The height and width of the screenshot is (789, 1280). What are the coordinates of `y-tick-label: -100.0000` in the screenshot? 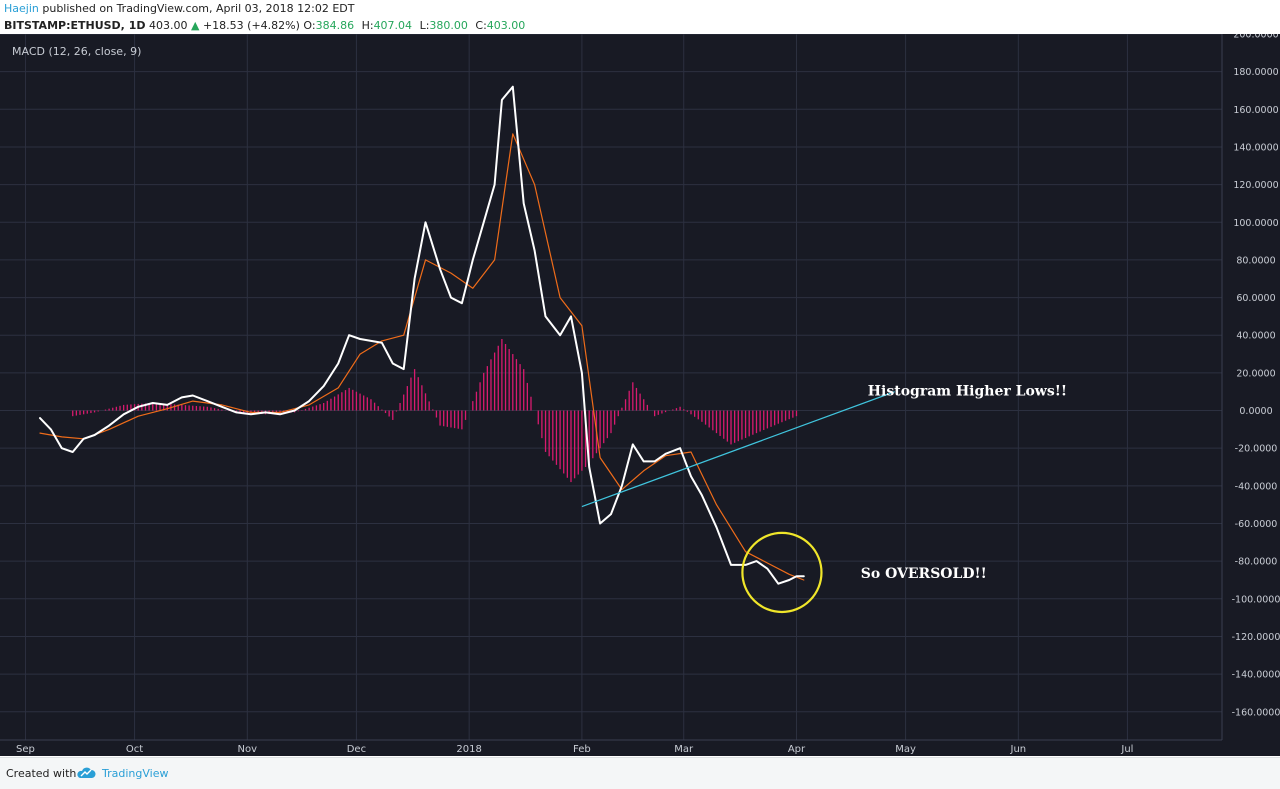 It's located at (1256, 599).